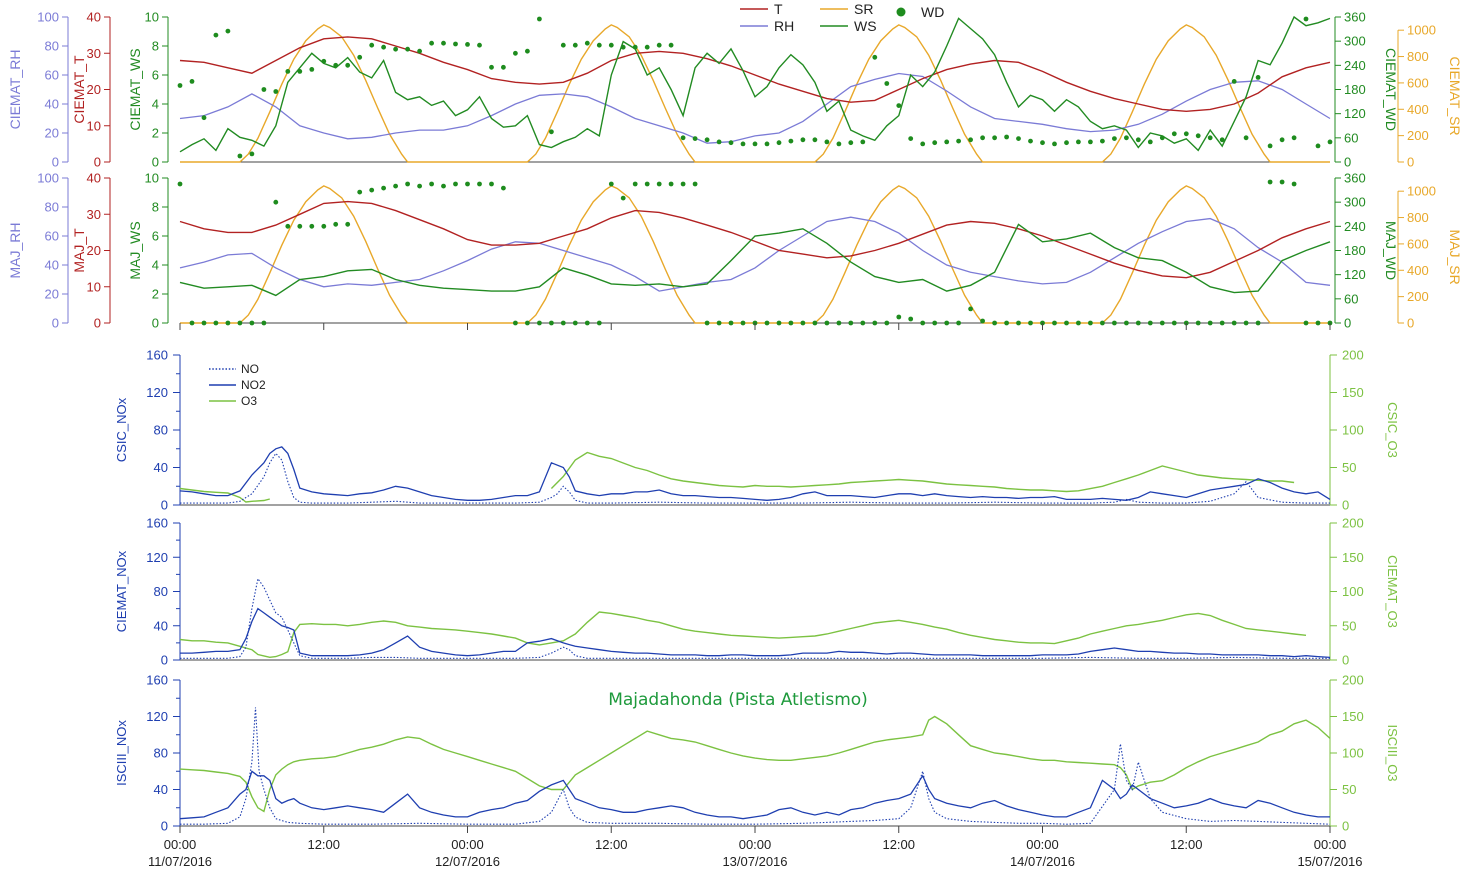  I want to click on nox-axis-label: CSIC_NOx, so click(121, 429).